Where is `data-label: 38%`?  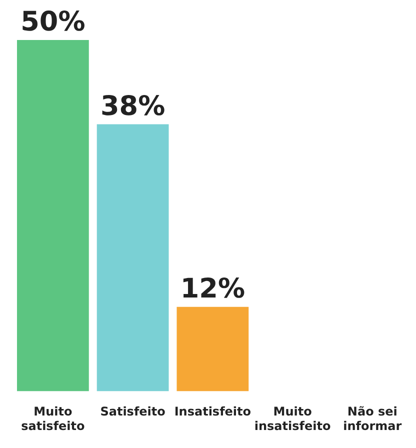
data-label: 38% is located at coordinates (133, 106).